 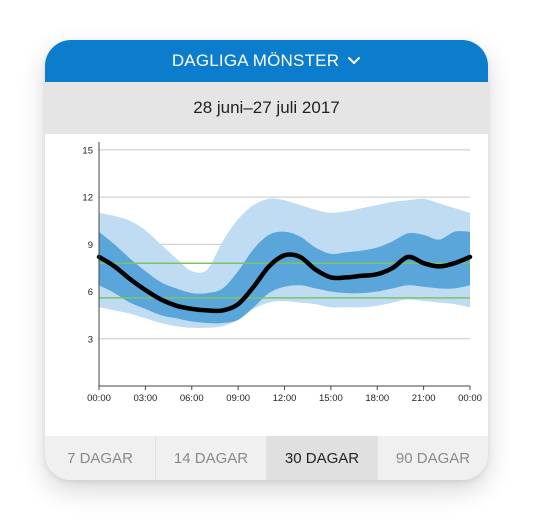 What do you see at coordinates (90, 292) in the screenshot?
I see `y-tick-label: 6` at bounding box center [90, 292].